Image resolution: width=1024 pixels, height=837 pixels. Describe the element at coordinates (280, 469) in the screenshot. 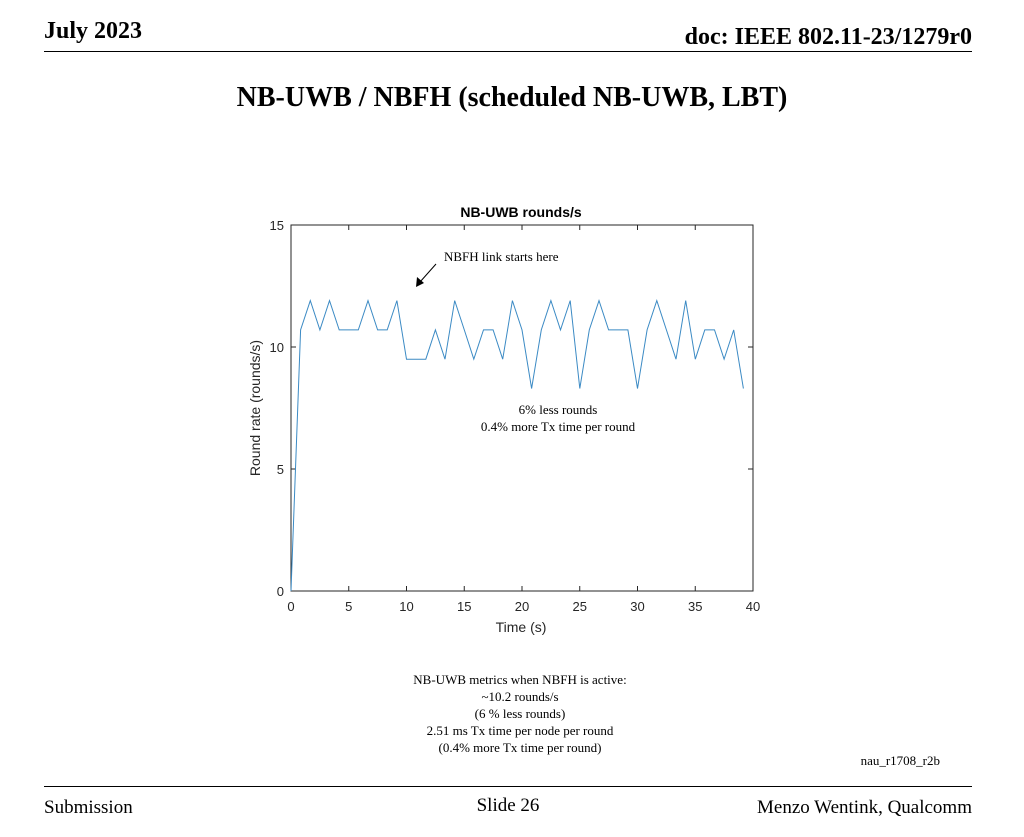

I see `y-tick-label: 5` at that location.